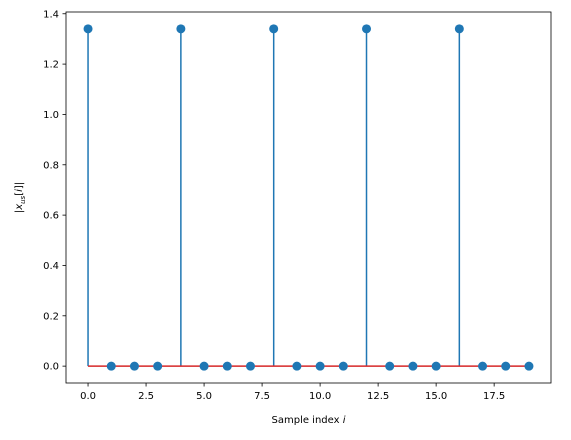 The image size is (571, 440). I want to click on x-axis-ticks: 0.0 2.5 5.0 7.5 10.0 12.5 15.0 17.5, so click(292, 392).